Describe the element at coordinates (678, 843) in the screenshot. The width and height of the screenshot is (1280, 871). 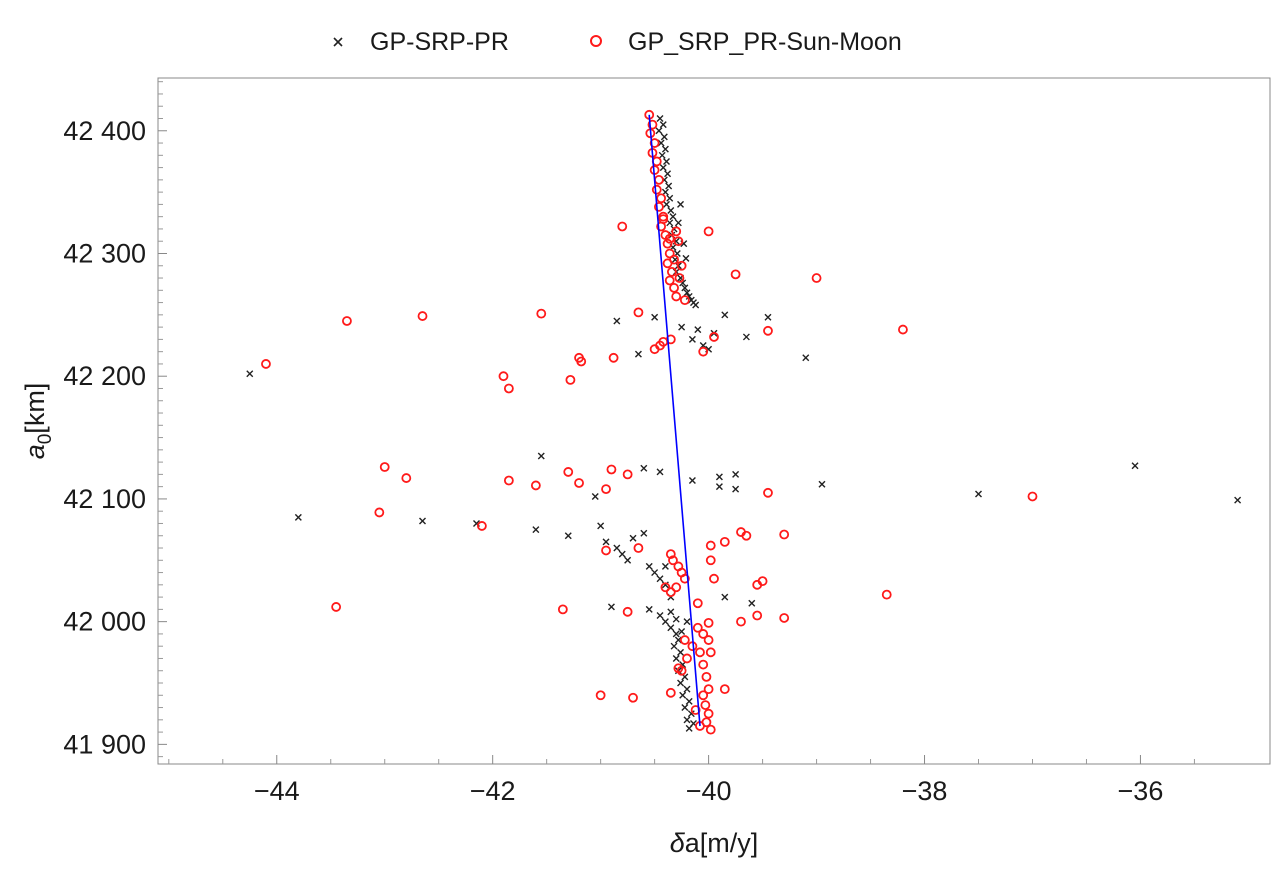
I see `x-axis-label-symbol: δ` at that location.